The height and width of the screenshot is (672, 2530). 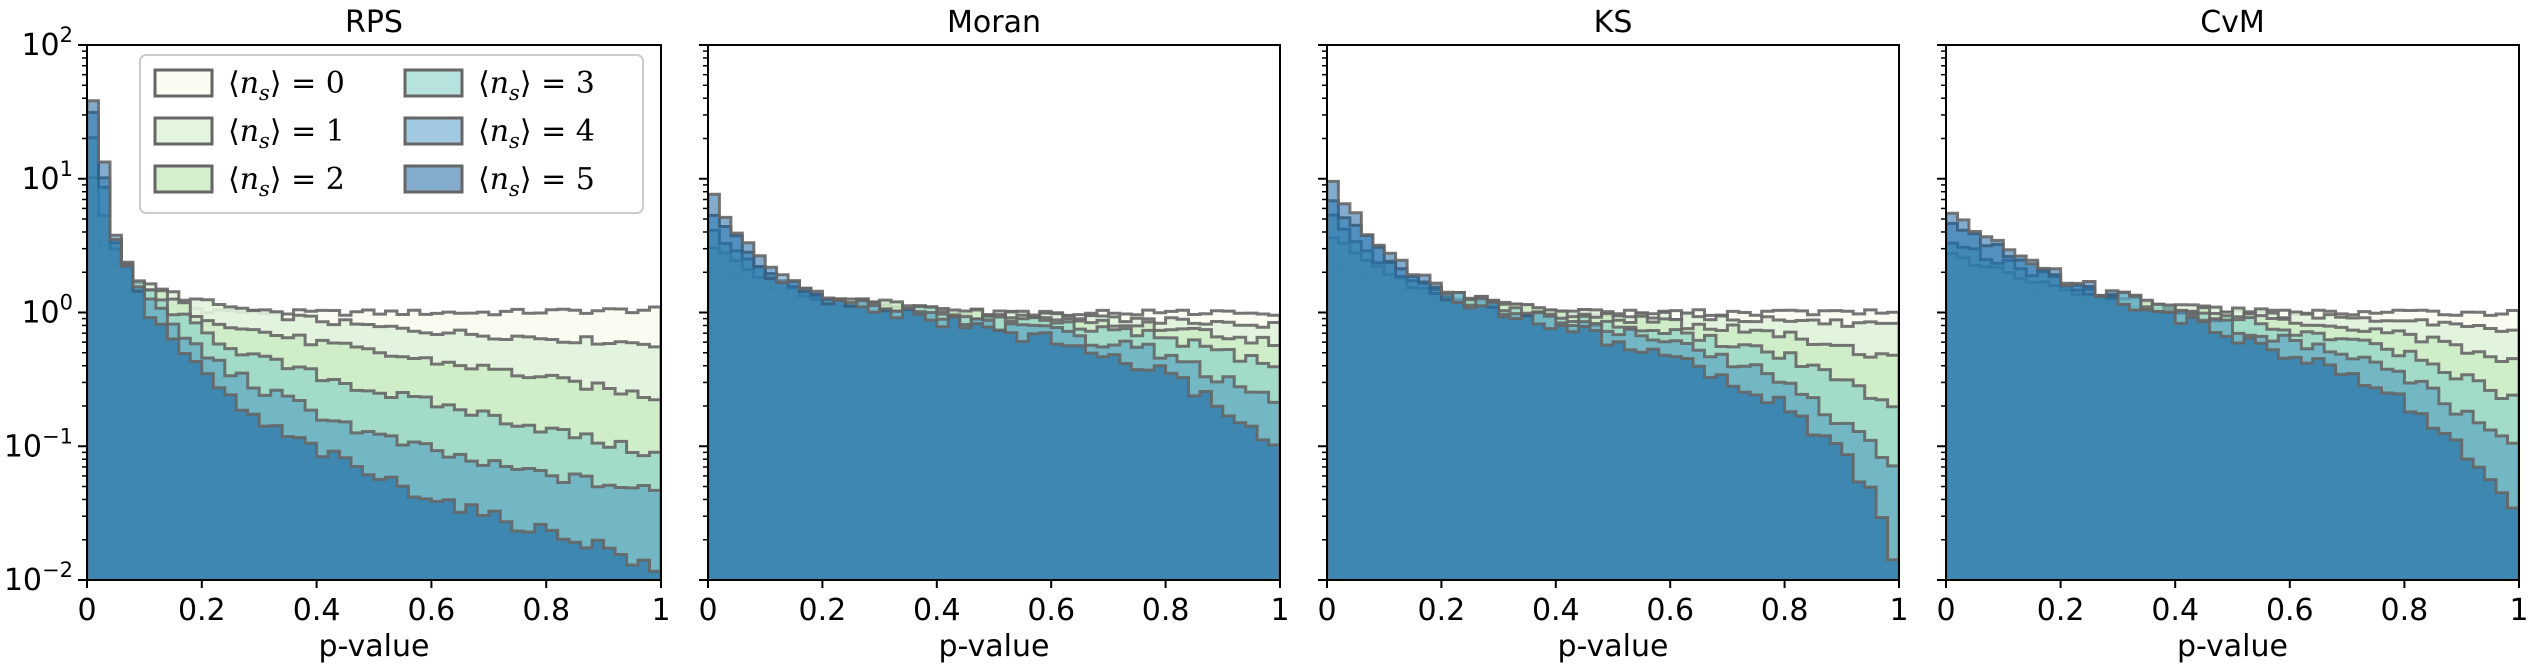 I want to click on panel-title: KS, so click(x=1613, y=22).